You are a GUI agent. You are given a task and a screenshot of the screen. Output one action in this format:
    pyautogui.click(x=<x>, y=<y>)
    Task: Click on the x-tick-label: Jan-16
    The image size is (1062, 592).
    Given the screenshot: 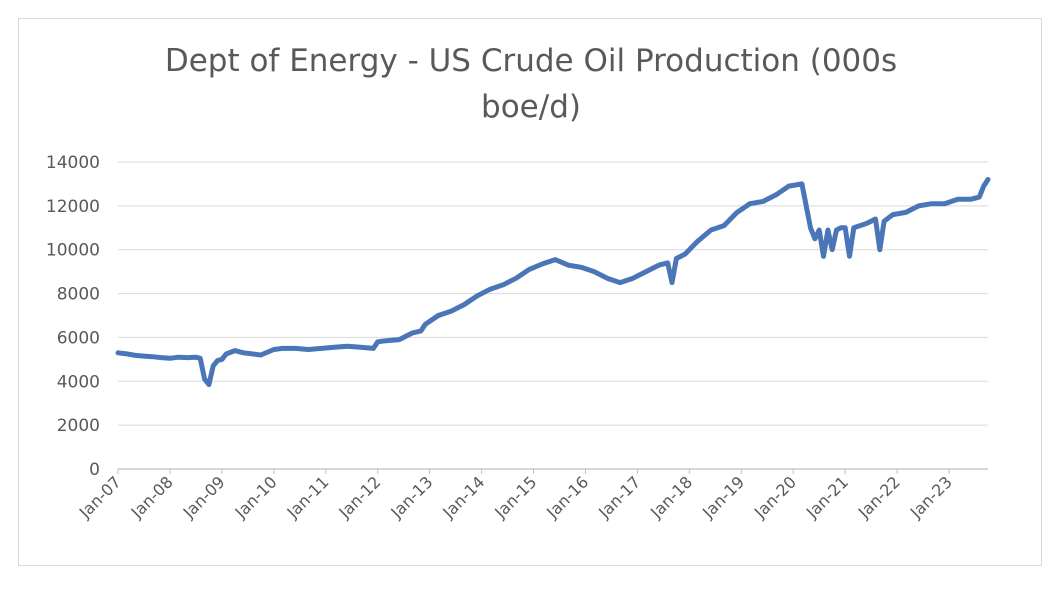 What is the action you would take?
    pyautogui.click(x=567, y=497)
    